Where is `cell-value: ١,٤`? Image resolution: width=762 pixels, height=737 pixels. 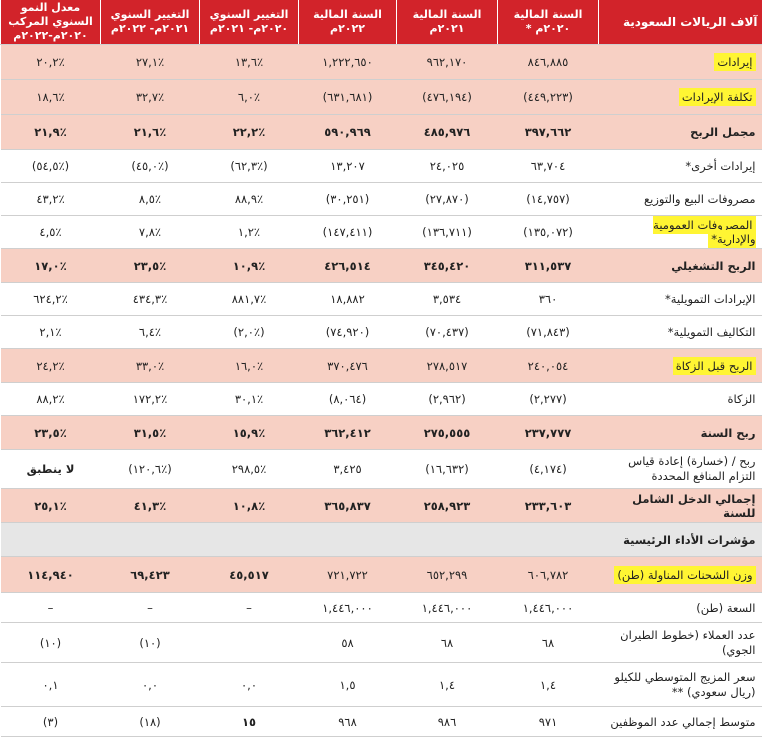 cell-value: ١,٤ is located at coordinates (548, 684).